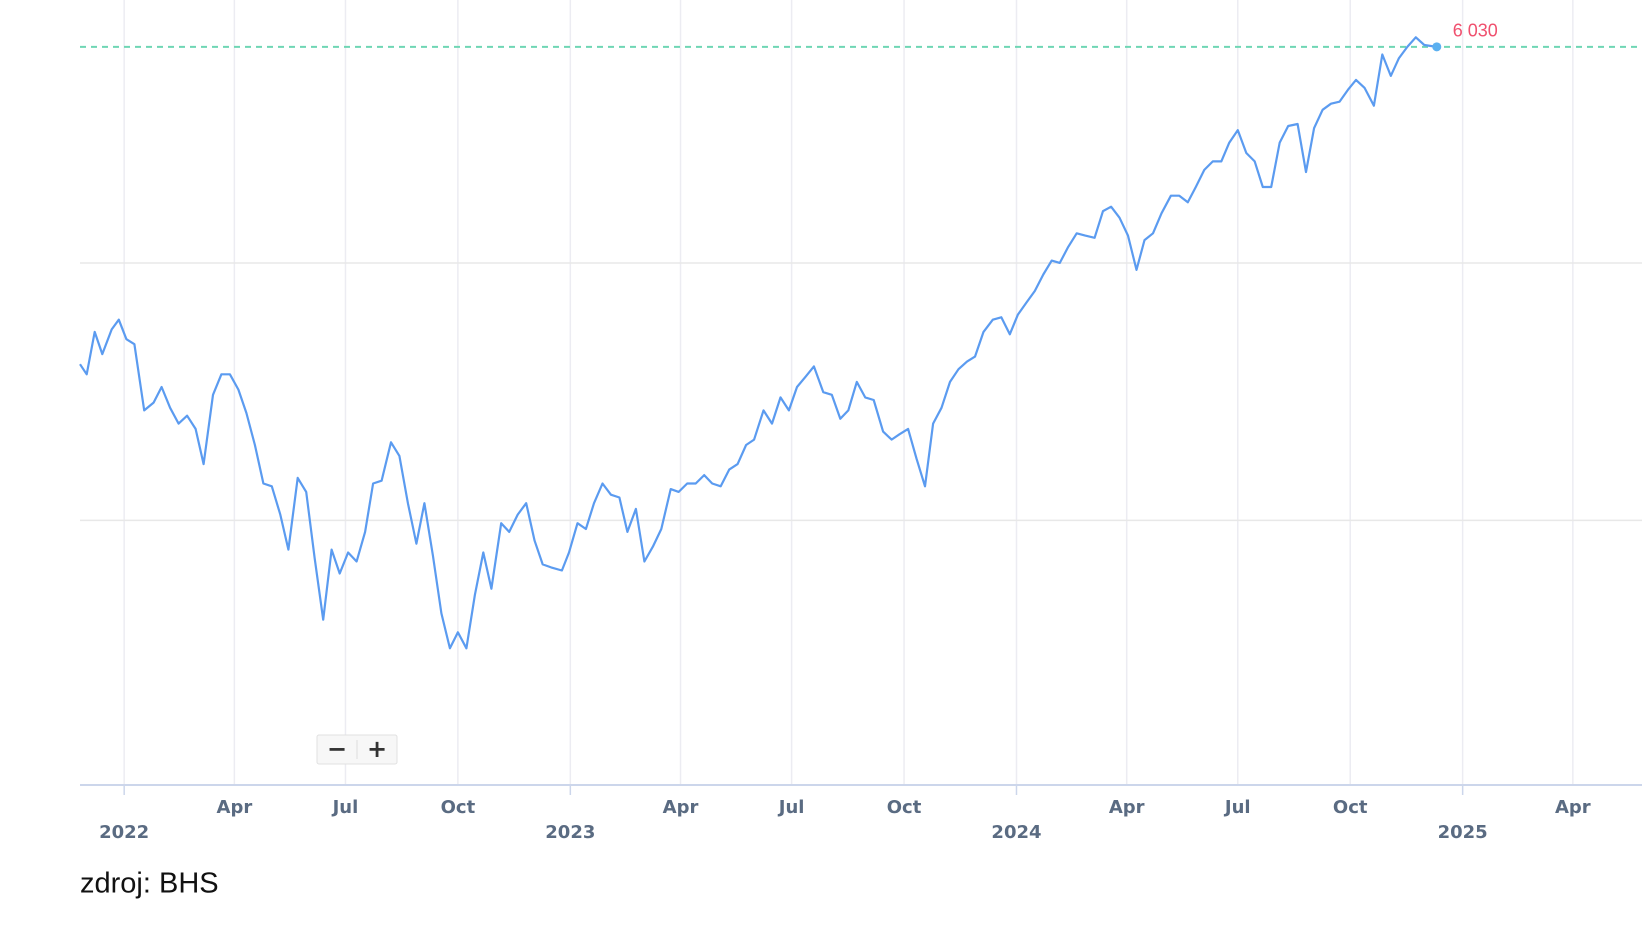  Describe the element at coordinates (1475, 31) in the screenshot. I see `reference-label: 6 030` at that location.